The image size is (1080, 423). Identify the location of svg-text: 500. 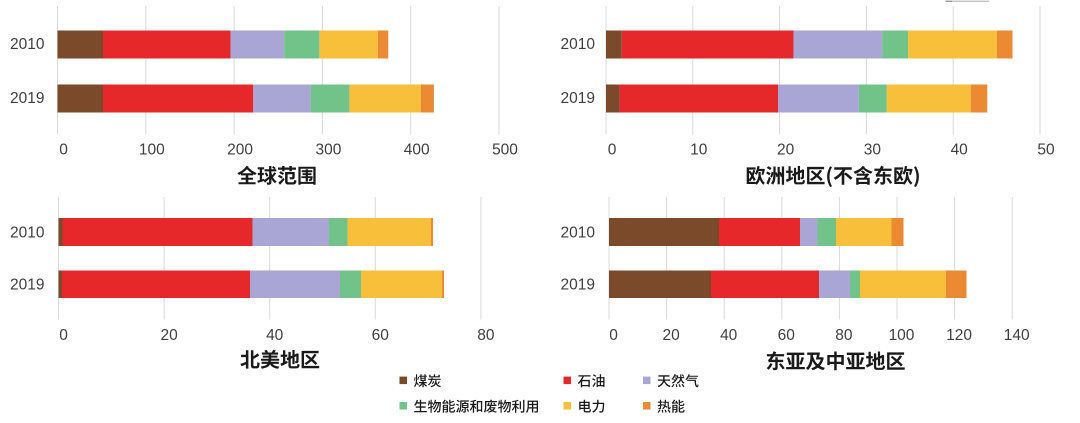
(505, 150).